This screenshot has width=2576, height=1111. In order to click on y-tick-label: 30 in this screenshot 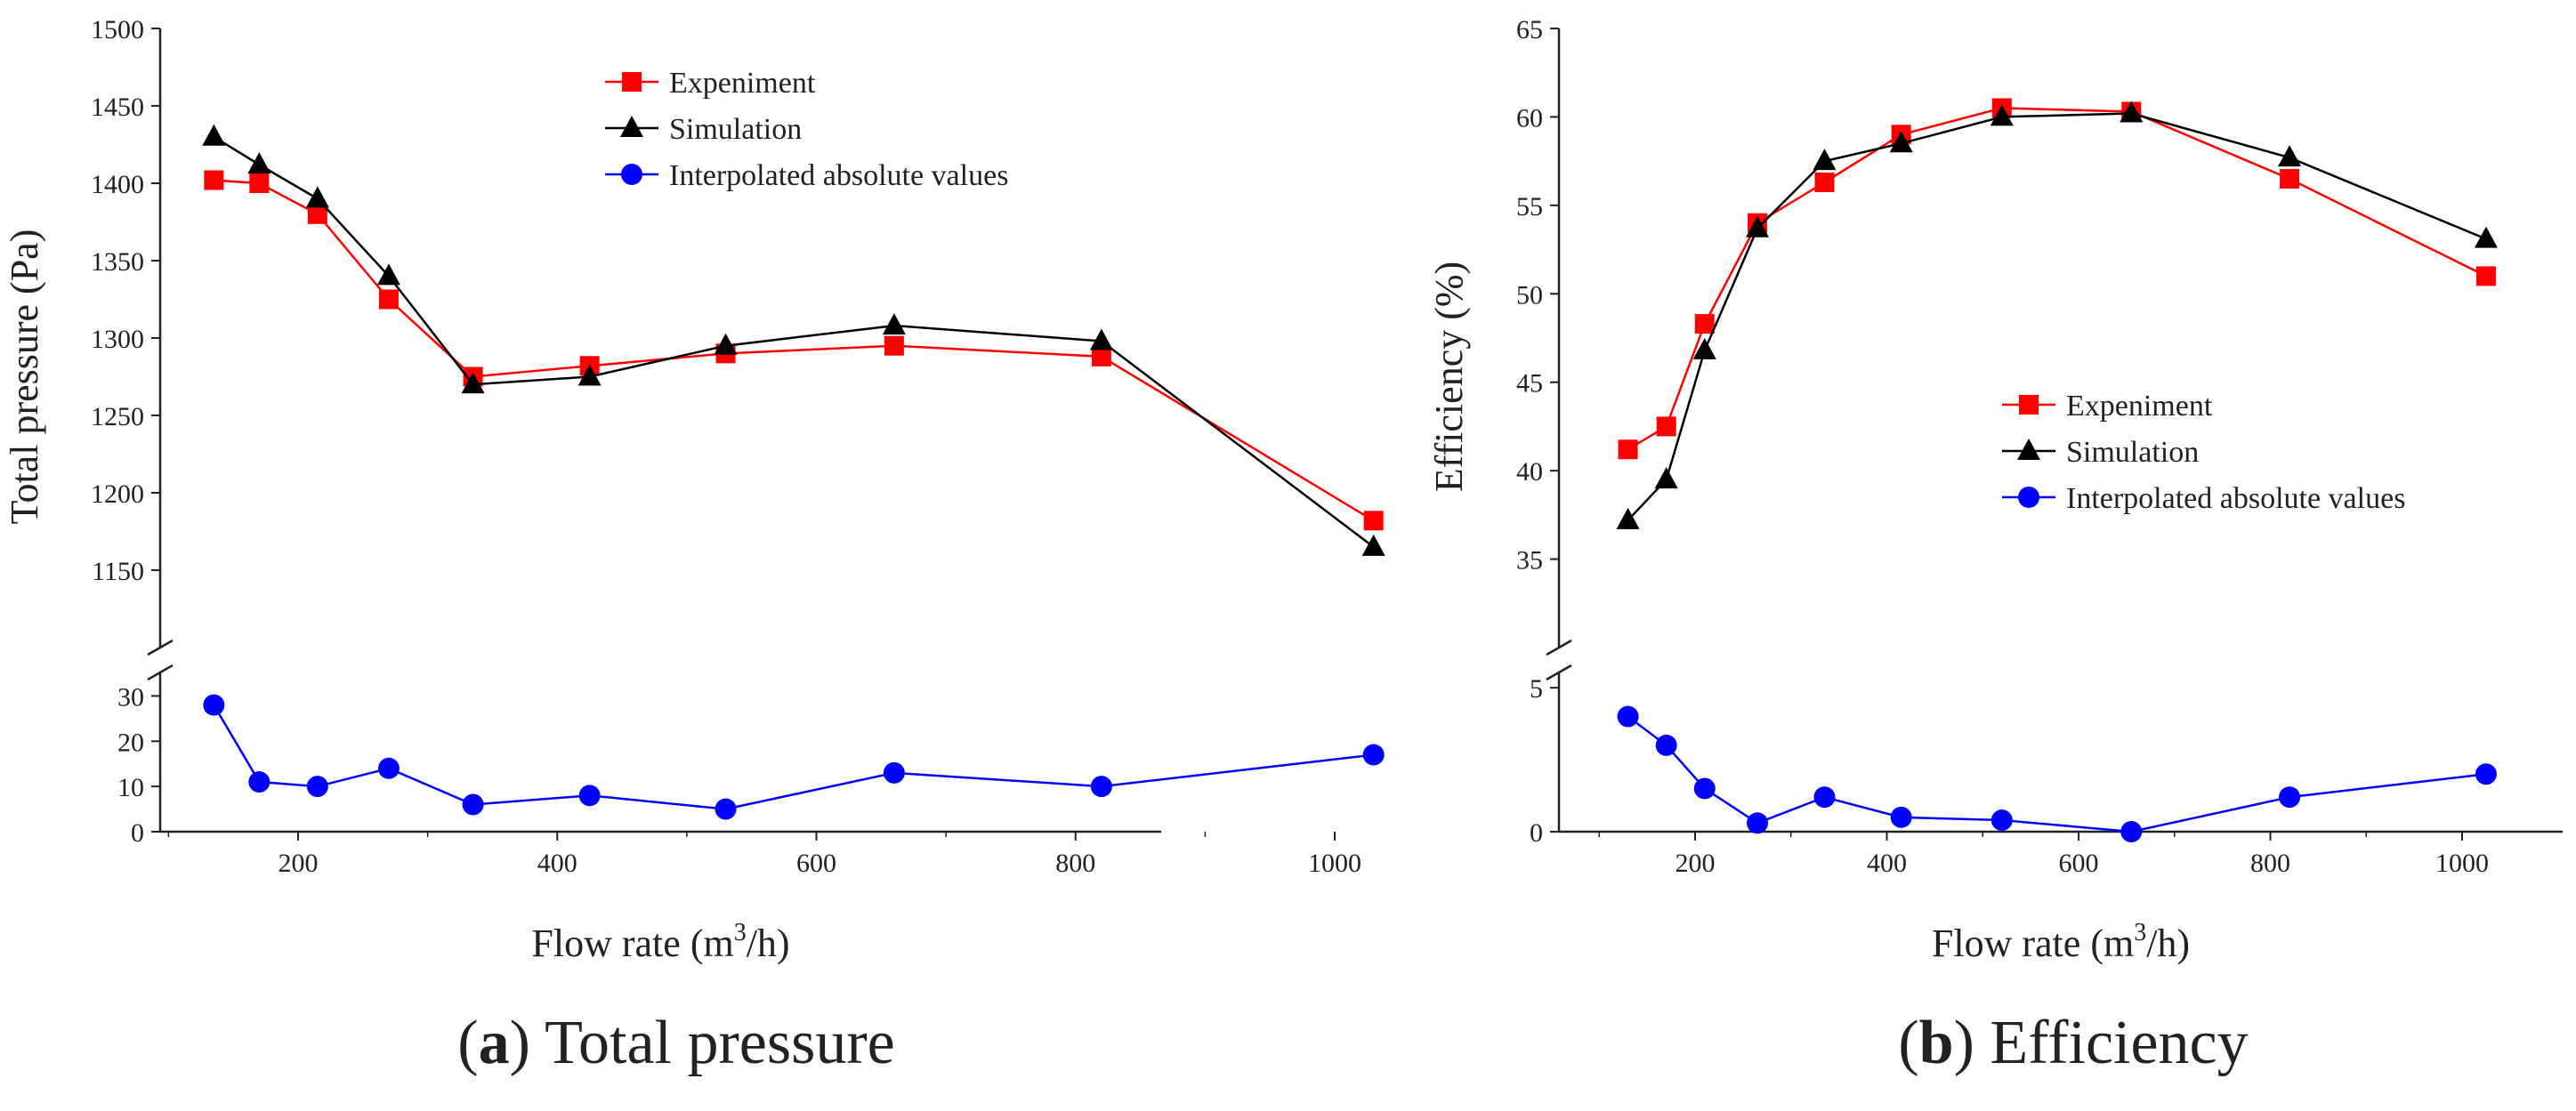, I will do `click(130, 697)`.